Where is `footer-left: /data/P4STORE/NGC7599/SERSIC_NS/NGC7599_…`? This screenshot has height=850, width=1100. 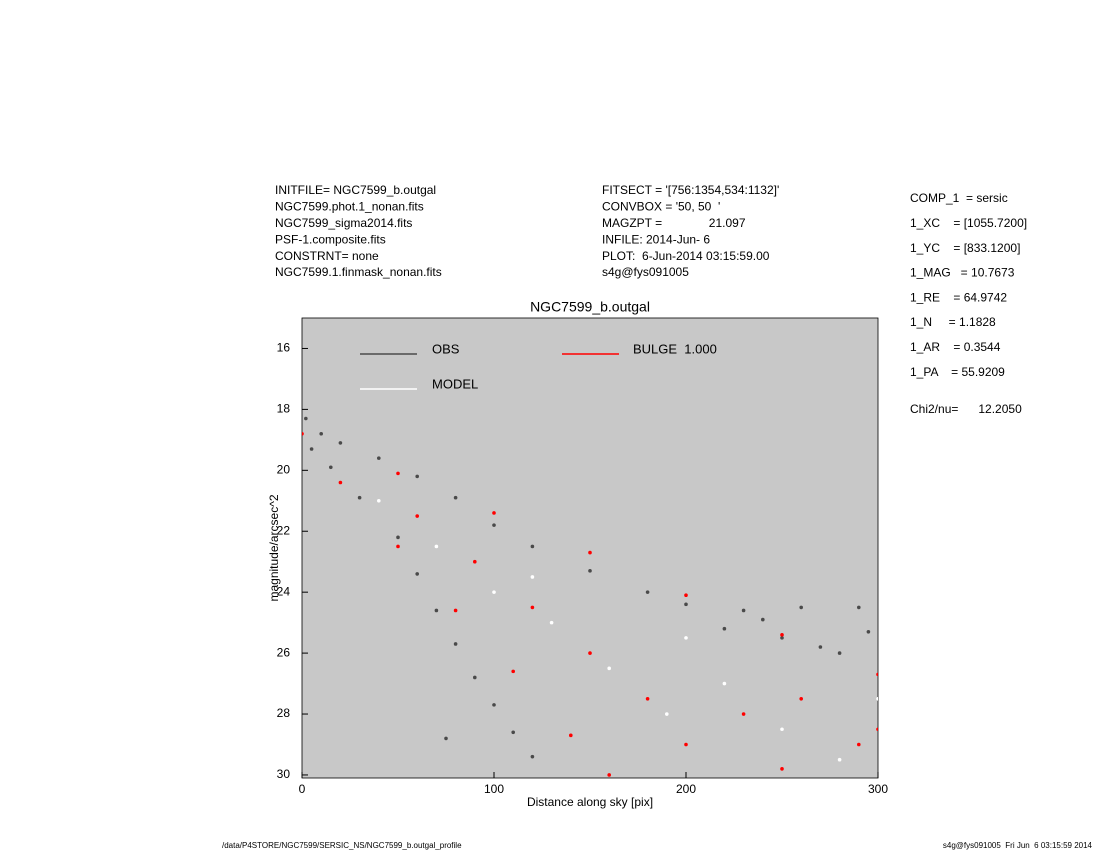 footer-left: /data/P4STORE/NGC7599/SERSIC_NS/NGC7599_… is located at coordinates (342, 845).